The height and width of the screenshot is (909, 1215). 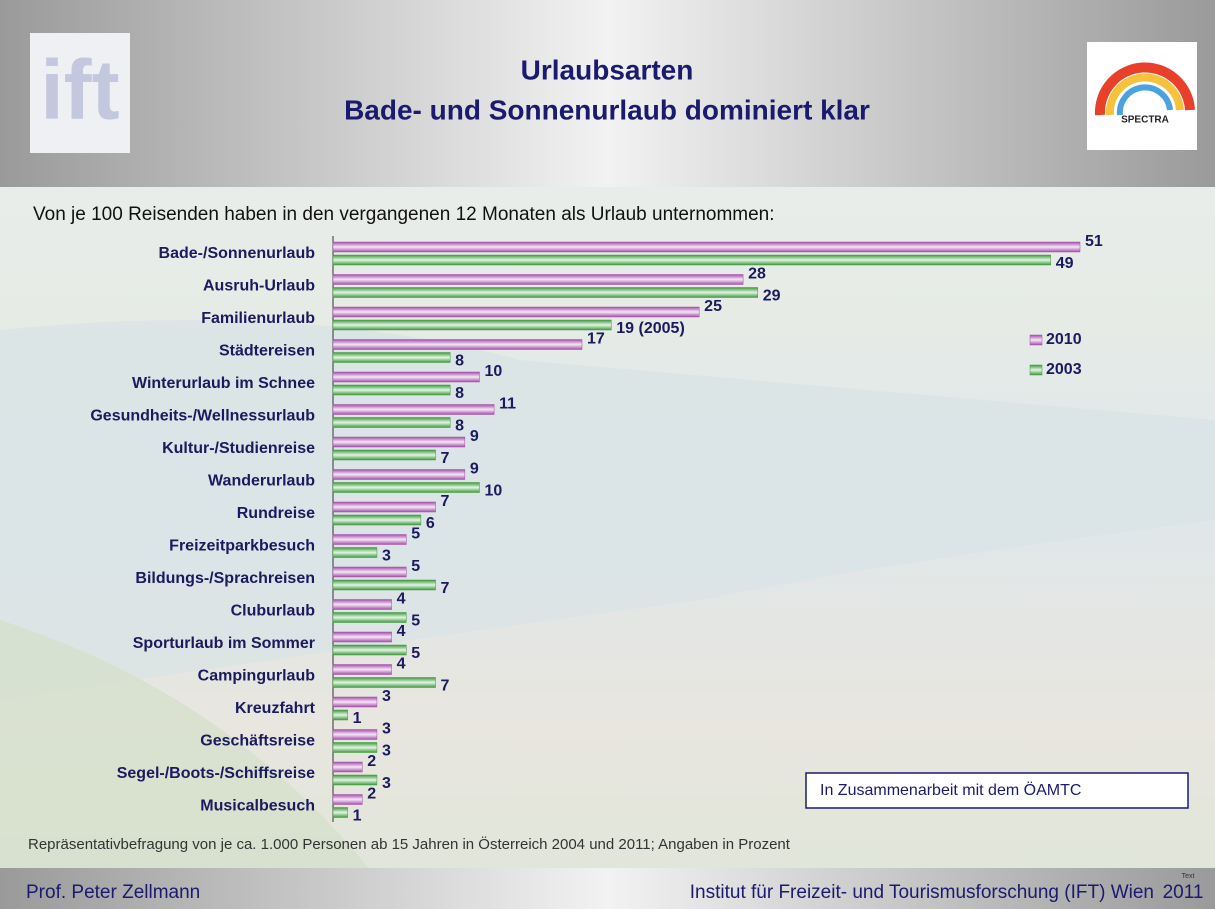 What do you see at coordinates (258, 318) in the screenshot?
I see `y-tick-label: Familienurlaub` at bounding box center [258, 318].